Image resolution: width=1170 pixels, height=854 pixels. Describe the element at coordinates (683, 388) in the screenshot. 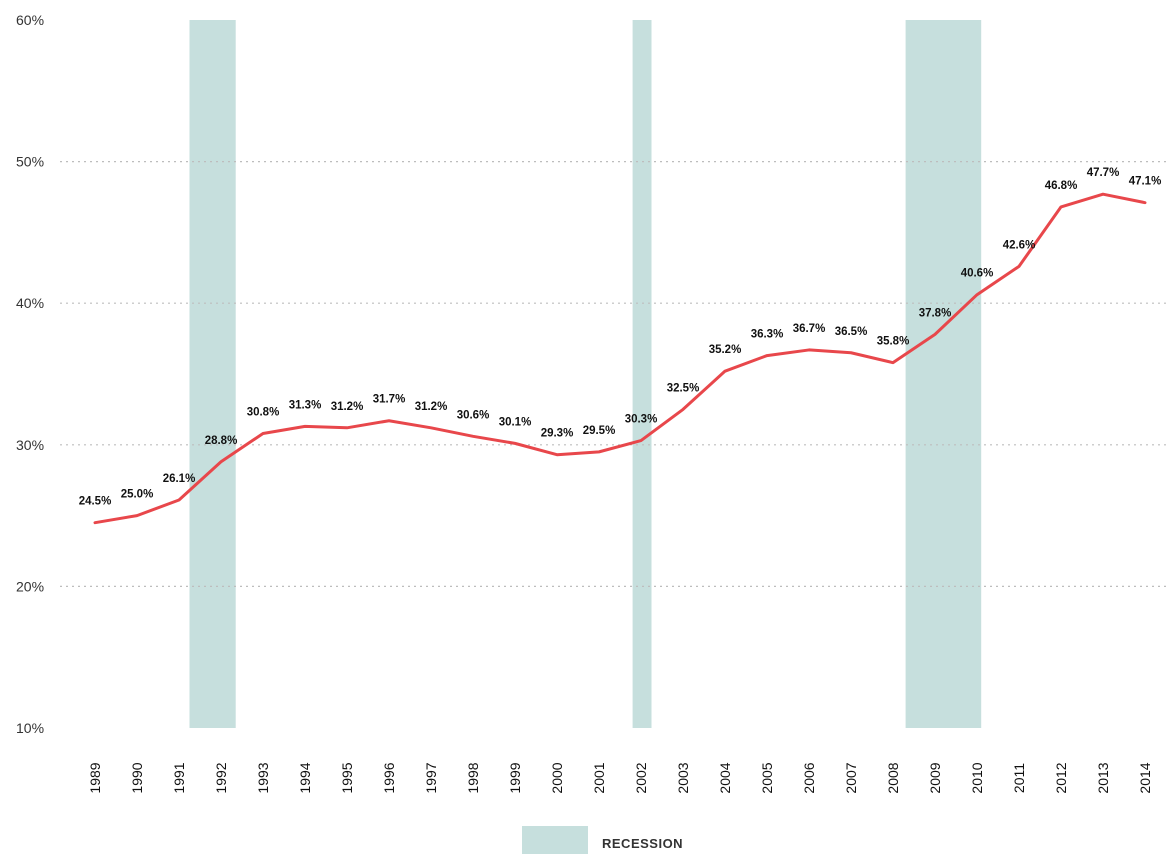

I see `data-label: 32.5%` at that location.